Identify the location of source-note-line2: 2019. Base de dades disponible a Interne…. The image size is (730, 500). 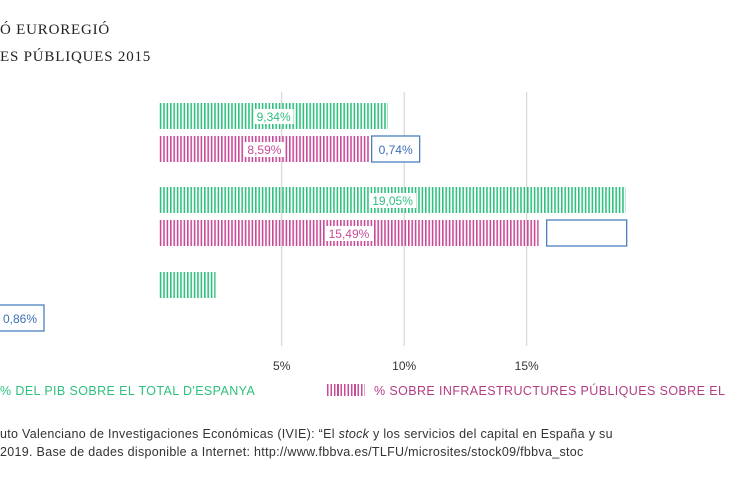
(292, 452).